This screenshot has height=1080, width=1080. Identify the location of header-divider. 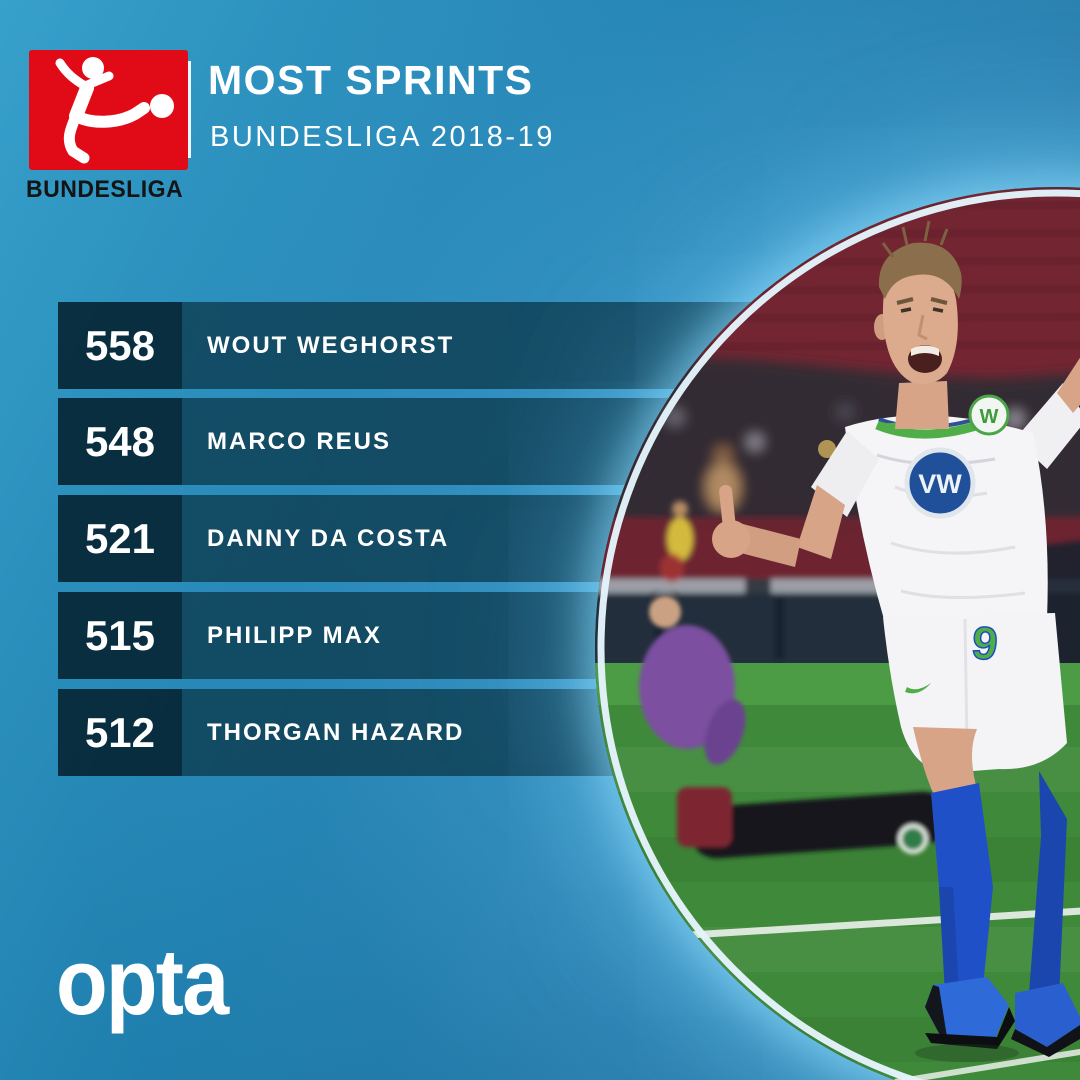
(189, 109).